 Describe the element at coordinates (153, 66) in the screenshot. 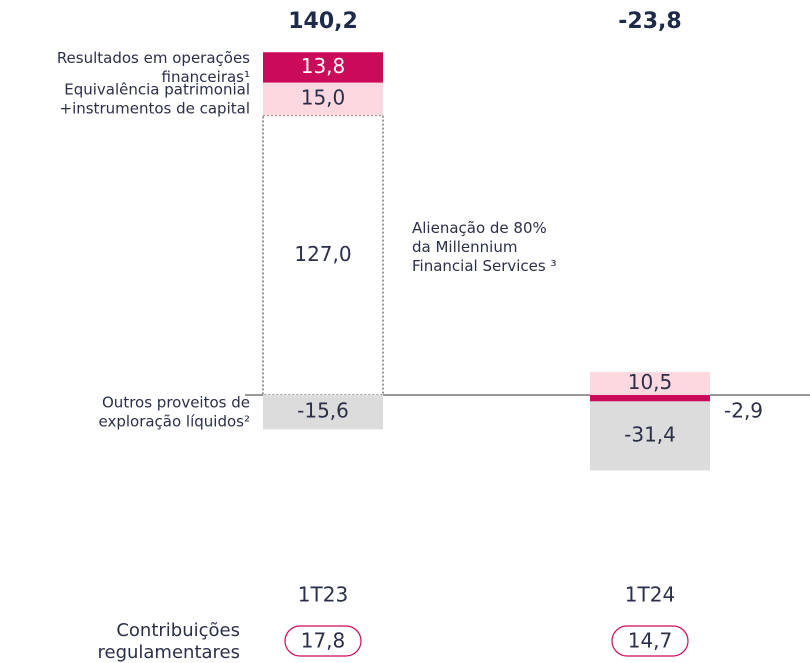

I see `legend-label: Resultados em operações financeiras¹` at that location.